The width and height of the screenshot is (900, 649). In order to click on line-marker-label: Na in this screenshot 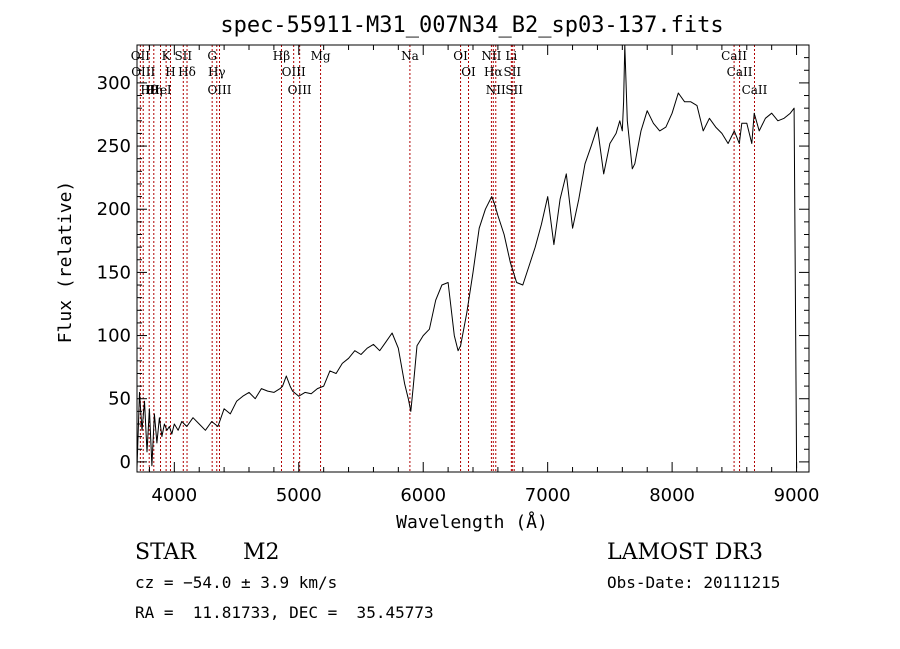, I will do `click(410, 56)`.